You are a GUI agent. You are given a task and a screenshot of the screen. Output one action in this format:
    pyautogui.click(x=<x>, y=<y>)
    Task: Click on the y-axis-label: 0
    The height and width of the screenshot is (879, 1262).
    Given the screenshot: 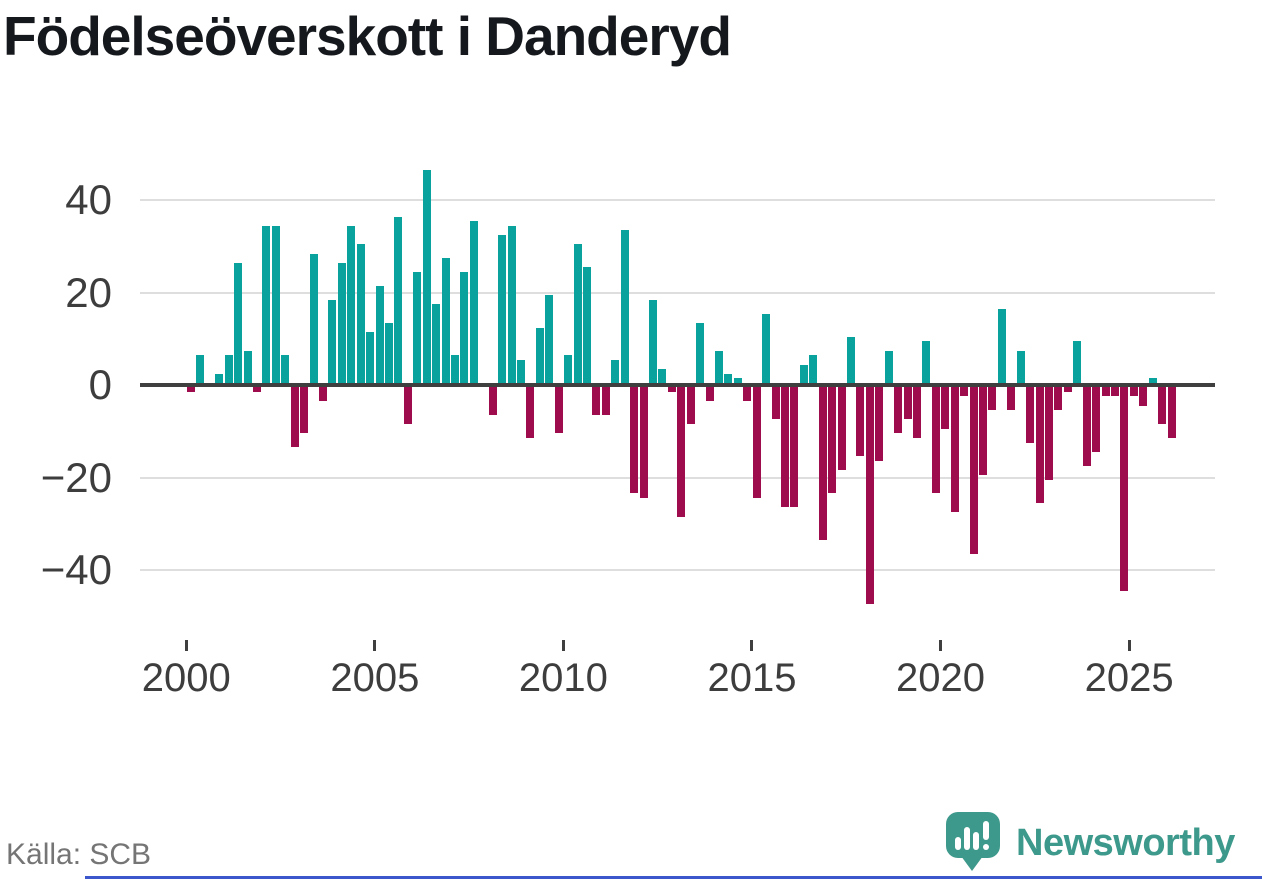 What is the action you would take?
    pyautogui.click(x=100, y=384)
    